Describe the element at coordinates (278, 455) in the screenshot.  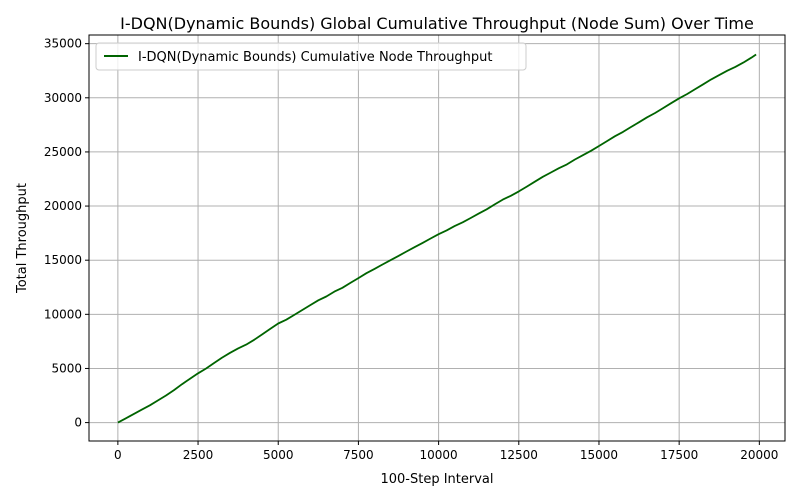
I see `x-tick-label: 5000` at that location.